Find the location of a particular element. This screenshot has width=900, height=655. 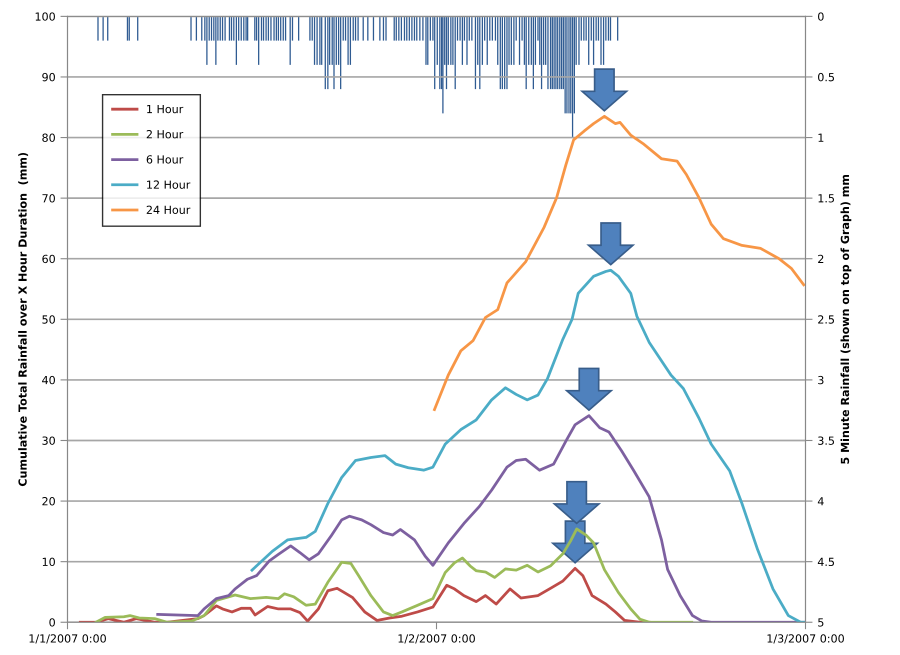

y-tick-label: 70 is located at coordinates (48, 198).